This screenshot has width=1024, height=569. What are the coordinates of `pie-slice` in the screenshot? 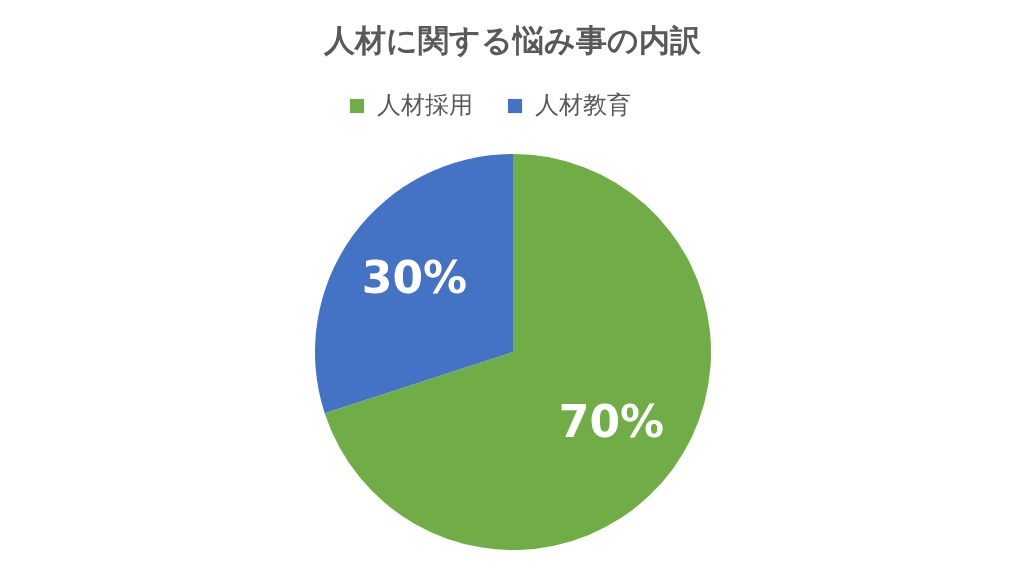 It's located at (414, 284).